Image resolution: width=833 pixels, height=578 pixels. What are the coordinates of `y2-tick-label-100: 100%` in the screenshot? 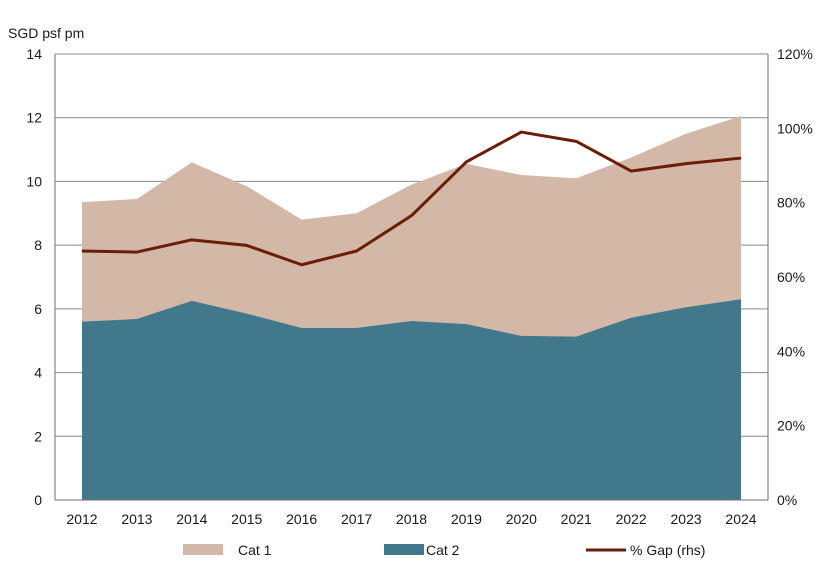 It's located at (795, 128).